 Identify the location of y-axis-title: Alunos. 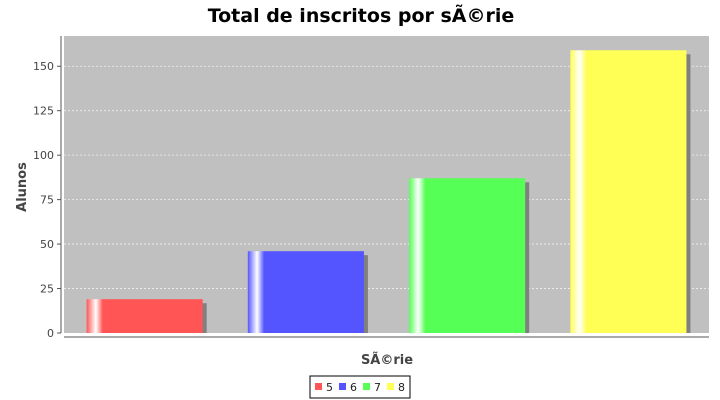
(22, 187).